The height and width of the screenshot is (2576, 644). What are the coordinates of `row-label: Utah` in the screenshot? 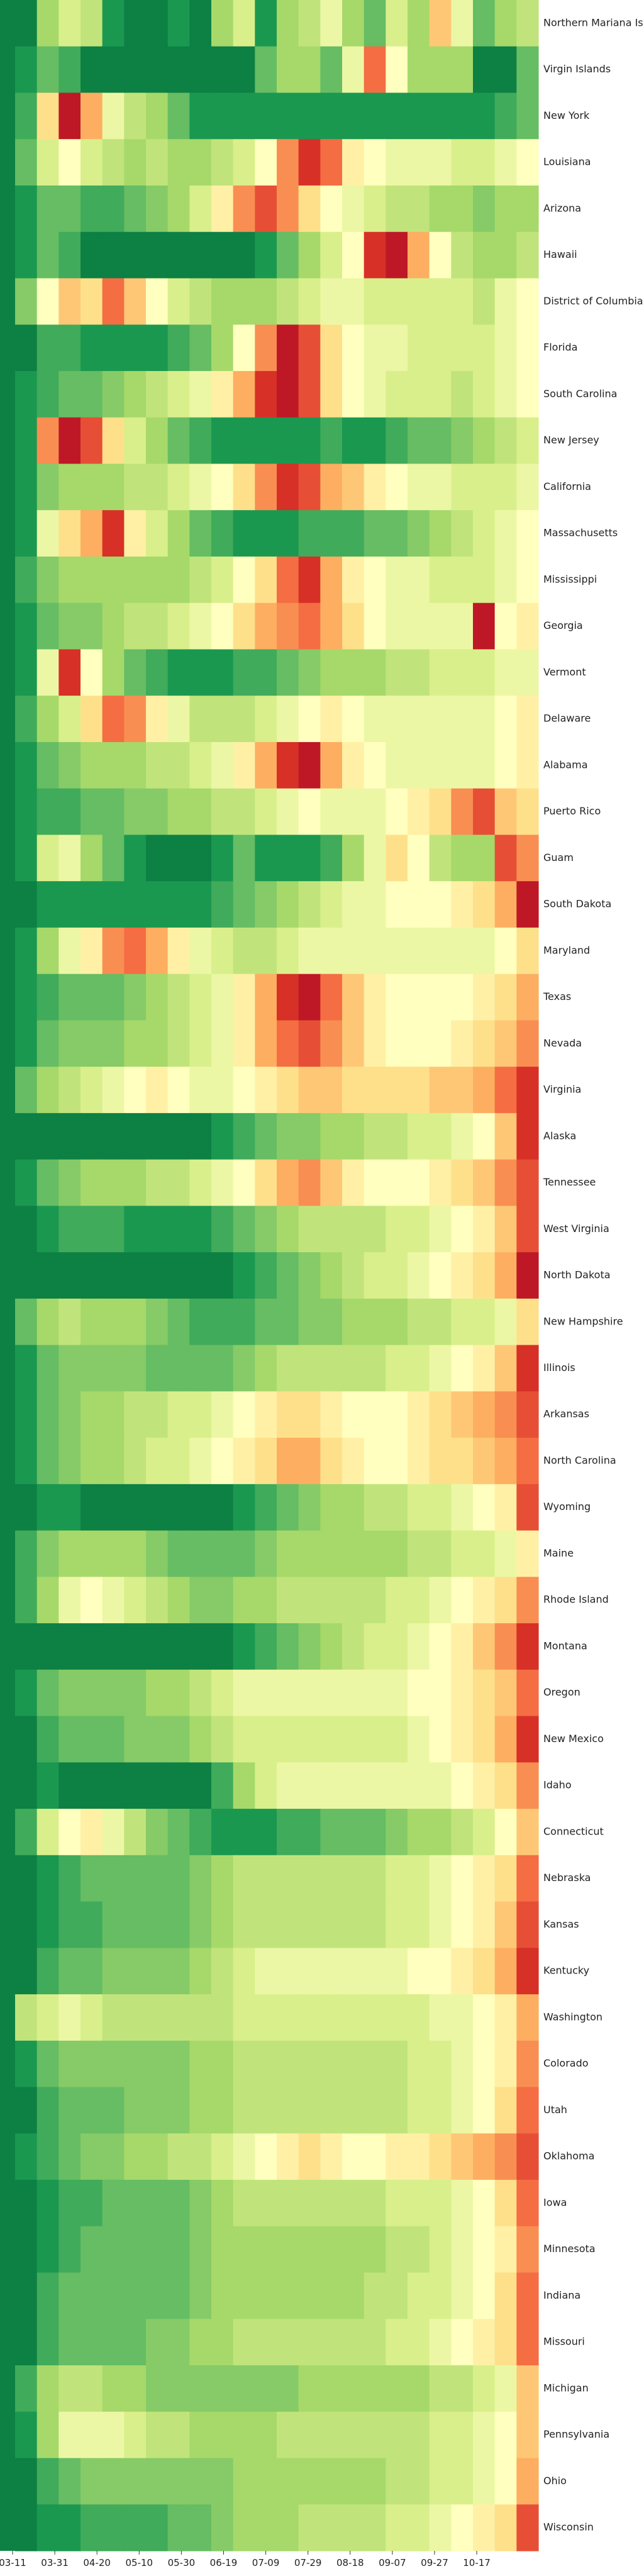 It's located at (555, 2110).